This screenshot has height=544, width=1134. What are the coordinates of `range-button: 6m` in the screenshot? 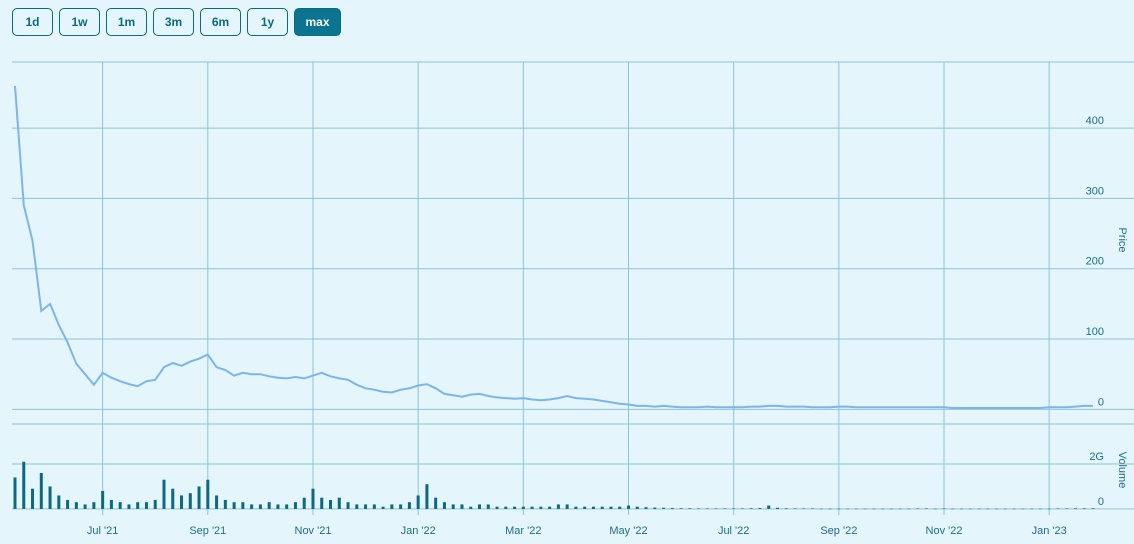 It's located at (220, 22).